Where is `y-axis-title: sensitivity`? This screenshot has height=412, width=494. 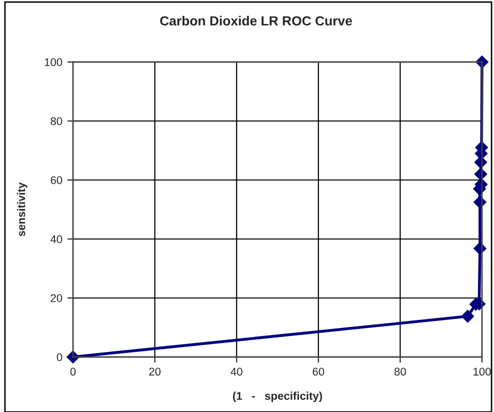
y-axis-title: sensitivity is located at coordinates (22, 209).